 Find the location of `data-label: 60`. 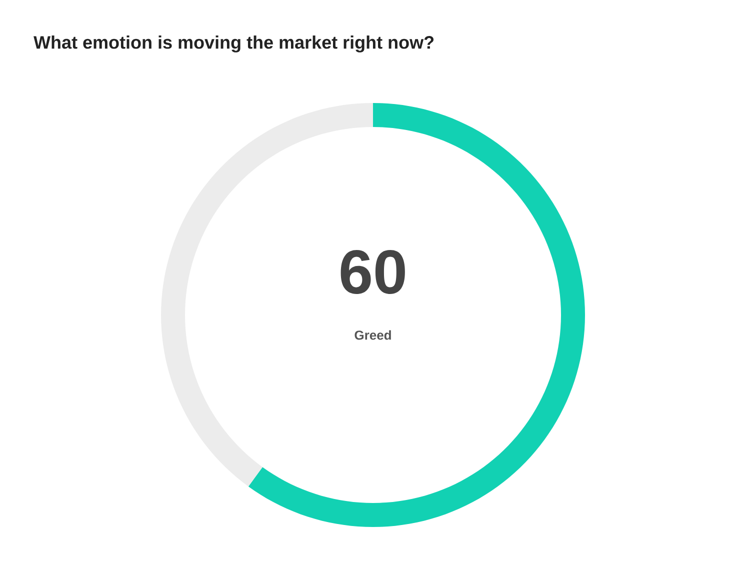

data-label: 60 is located at coordinates (372, 272).